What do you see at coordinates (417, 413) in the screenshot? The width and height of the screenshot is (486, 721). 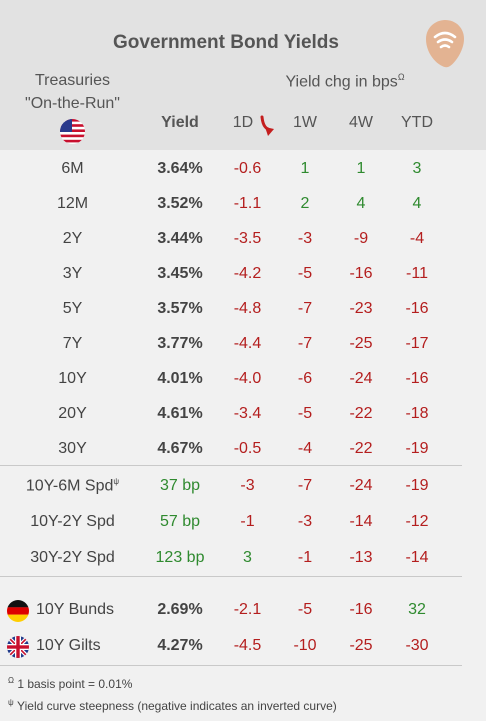 I see `change-ytd-cell: -18` at bounding box center [417, 413].